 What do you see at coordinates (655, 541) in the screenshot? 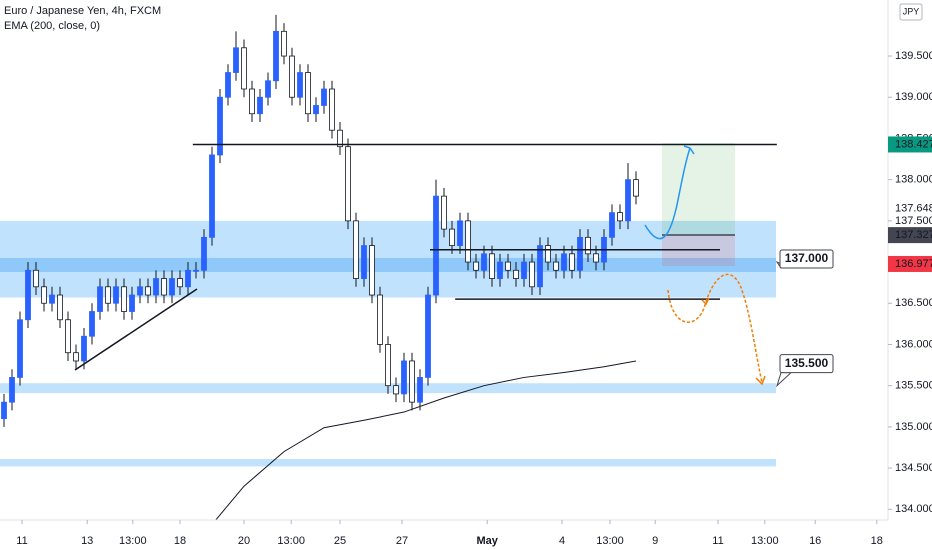
I see `x-tick-label: 9` at bounding box center [655, 541].